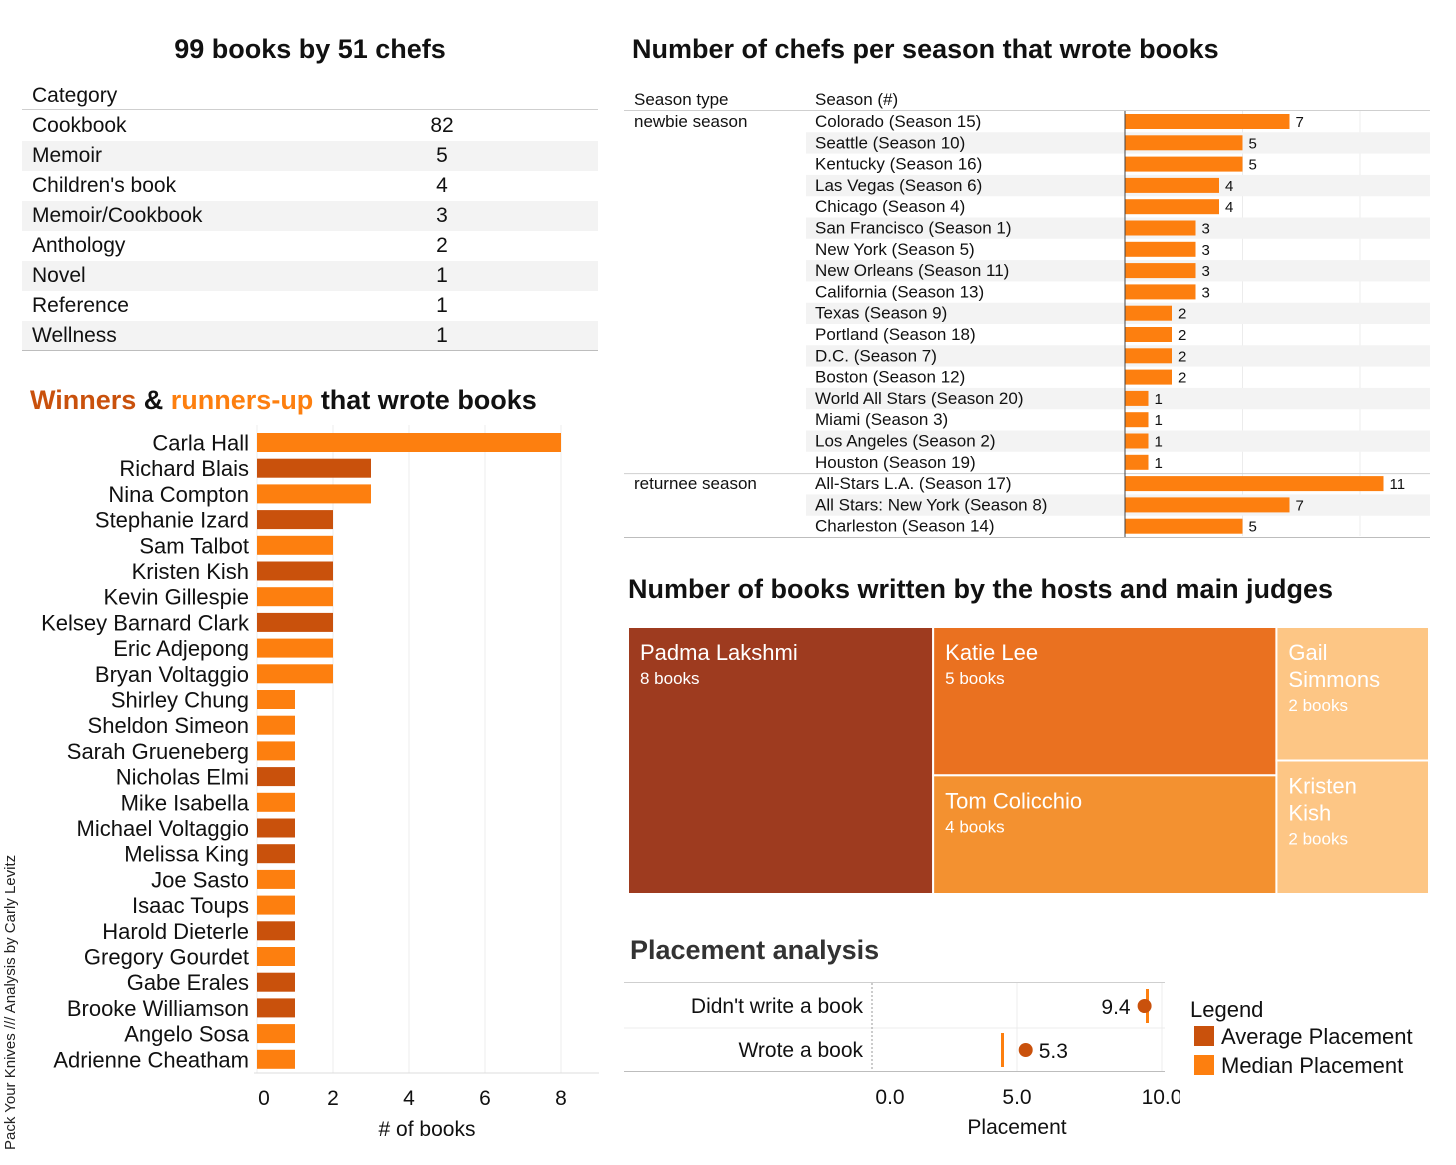 Image resolution: width=1456 pixels, height=1165 pixels. What do you see at coordinates (1322, 786) in the screenshot?
I see `treemap-name-label: Kristen` at bounding box center [1322, 786].